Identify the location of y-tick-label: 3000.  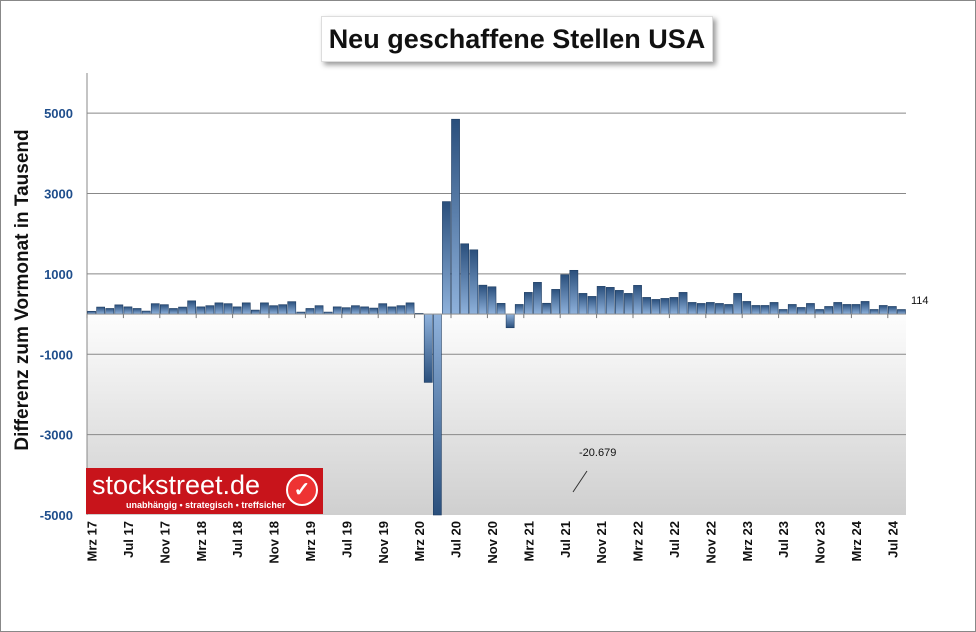
(58, 194).